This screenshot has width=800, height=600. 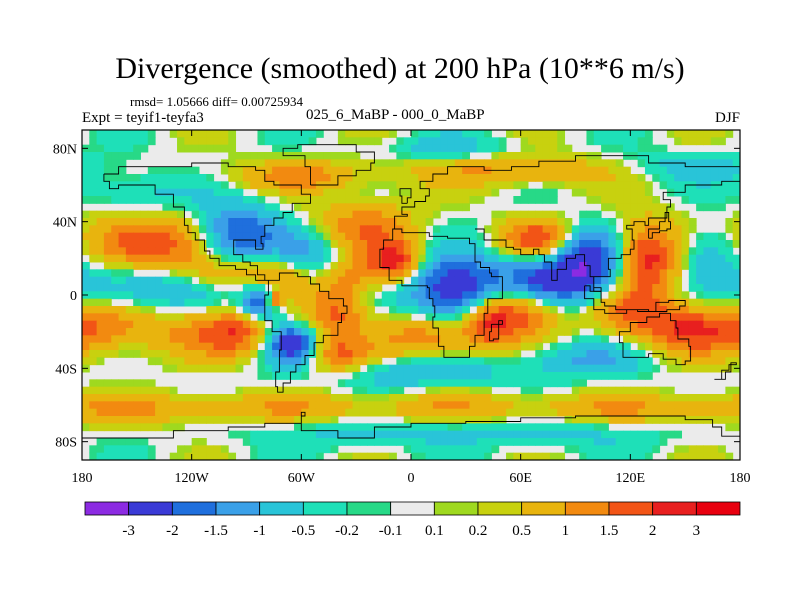 I want to click on stats-text: rmsd= 1.05666 diff= 0.00725934, so click(x=216, y=101).